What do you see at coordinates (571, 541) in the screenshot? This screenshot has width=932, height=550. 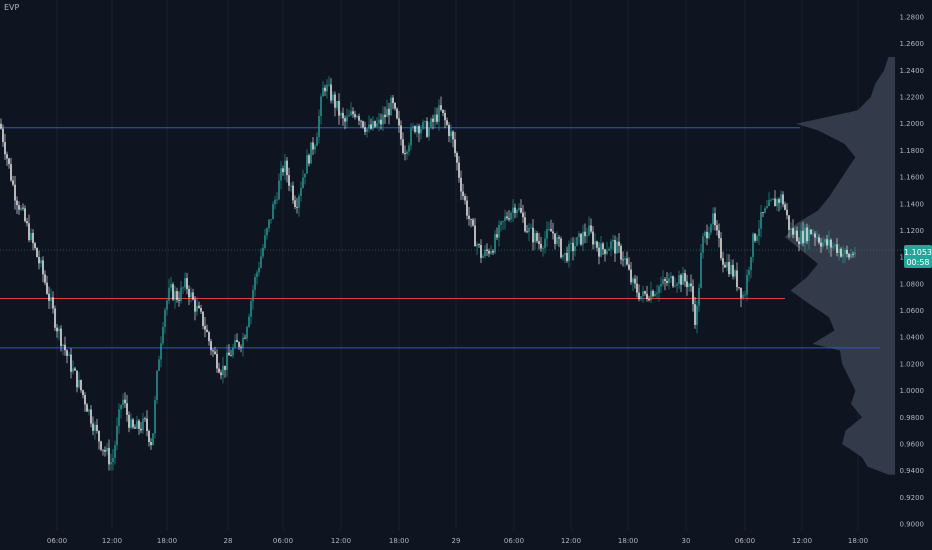 I see `x-tick-label: 12:00` at bounding box center [571, 541].